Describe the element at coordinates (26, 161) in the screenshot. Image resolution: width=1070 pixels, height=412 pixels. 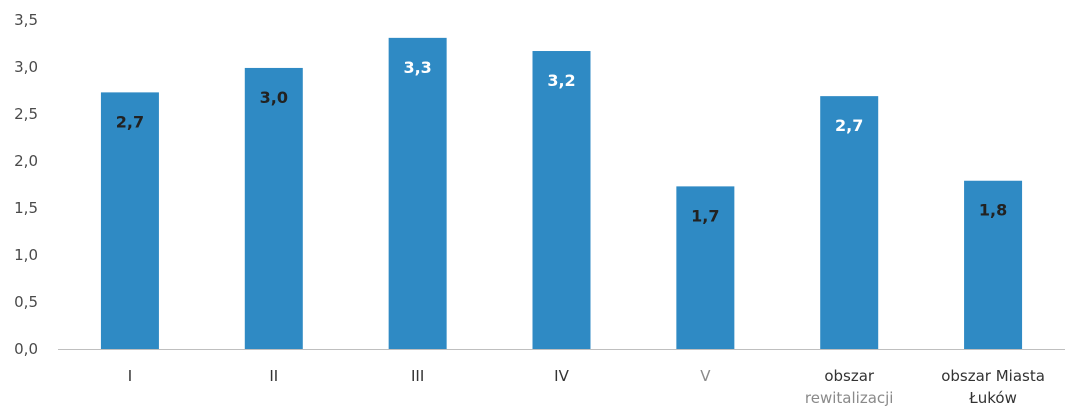
I see `y-tick-label: 2,0` at that location.